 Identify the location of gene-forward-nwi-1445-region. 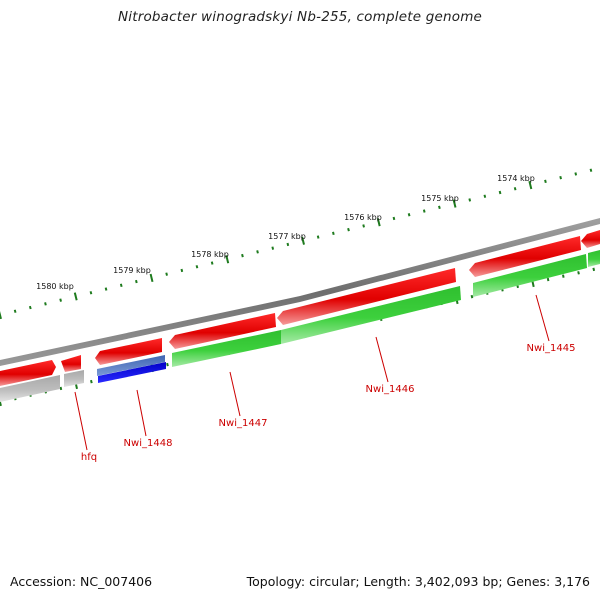
(525, 256).